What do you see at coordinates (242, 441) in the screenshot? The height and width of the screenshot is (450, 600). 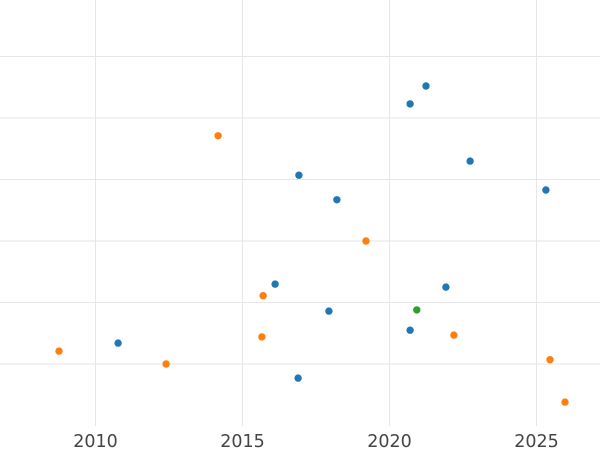 I see `x-tick-label: 2015` at bounding box center [242, 441].